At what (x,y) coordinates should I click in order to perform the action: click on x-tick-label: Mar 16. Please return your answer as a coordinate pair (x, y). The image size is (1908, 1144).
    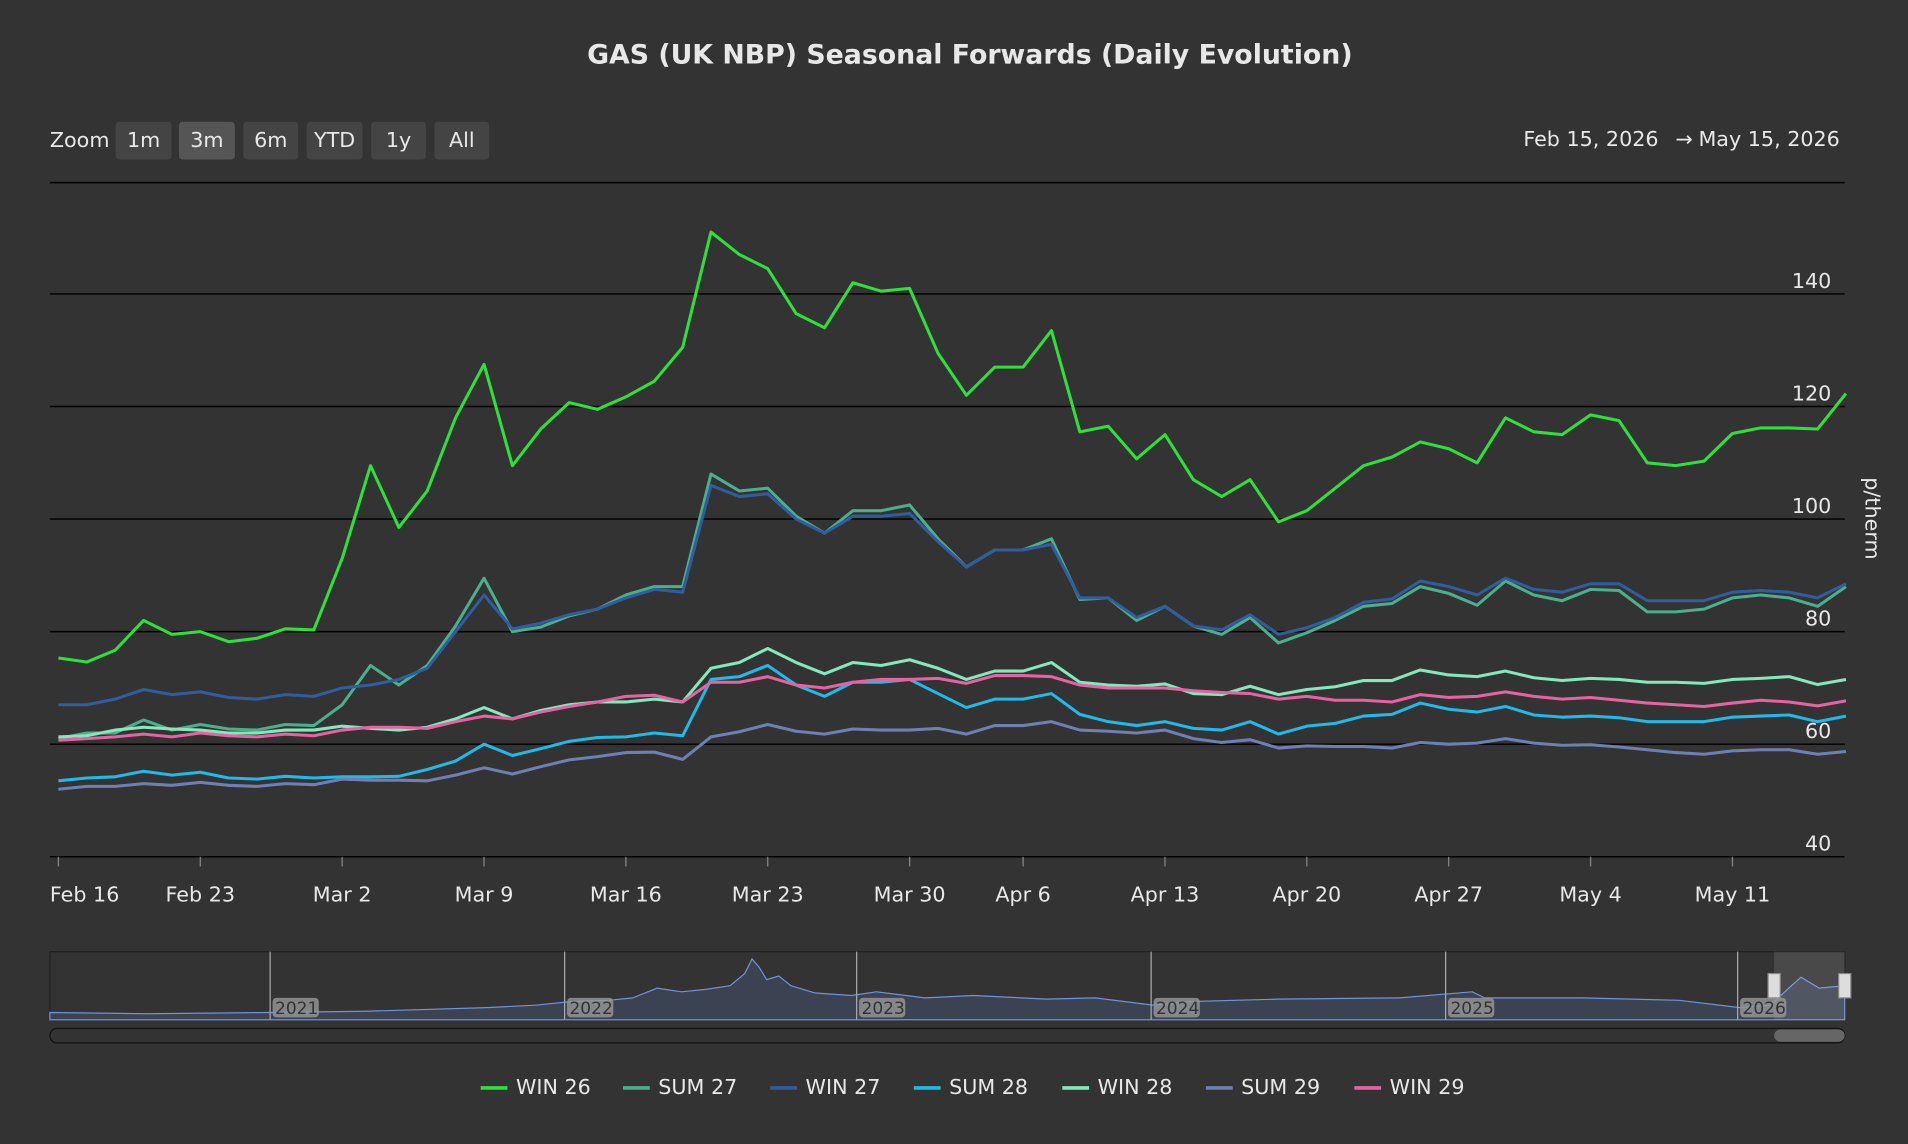
    Looking at the image, I should click on (626, 895).